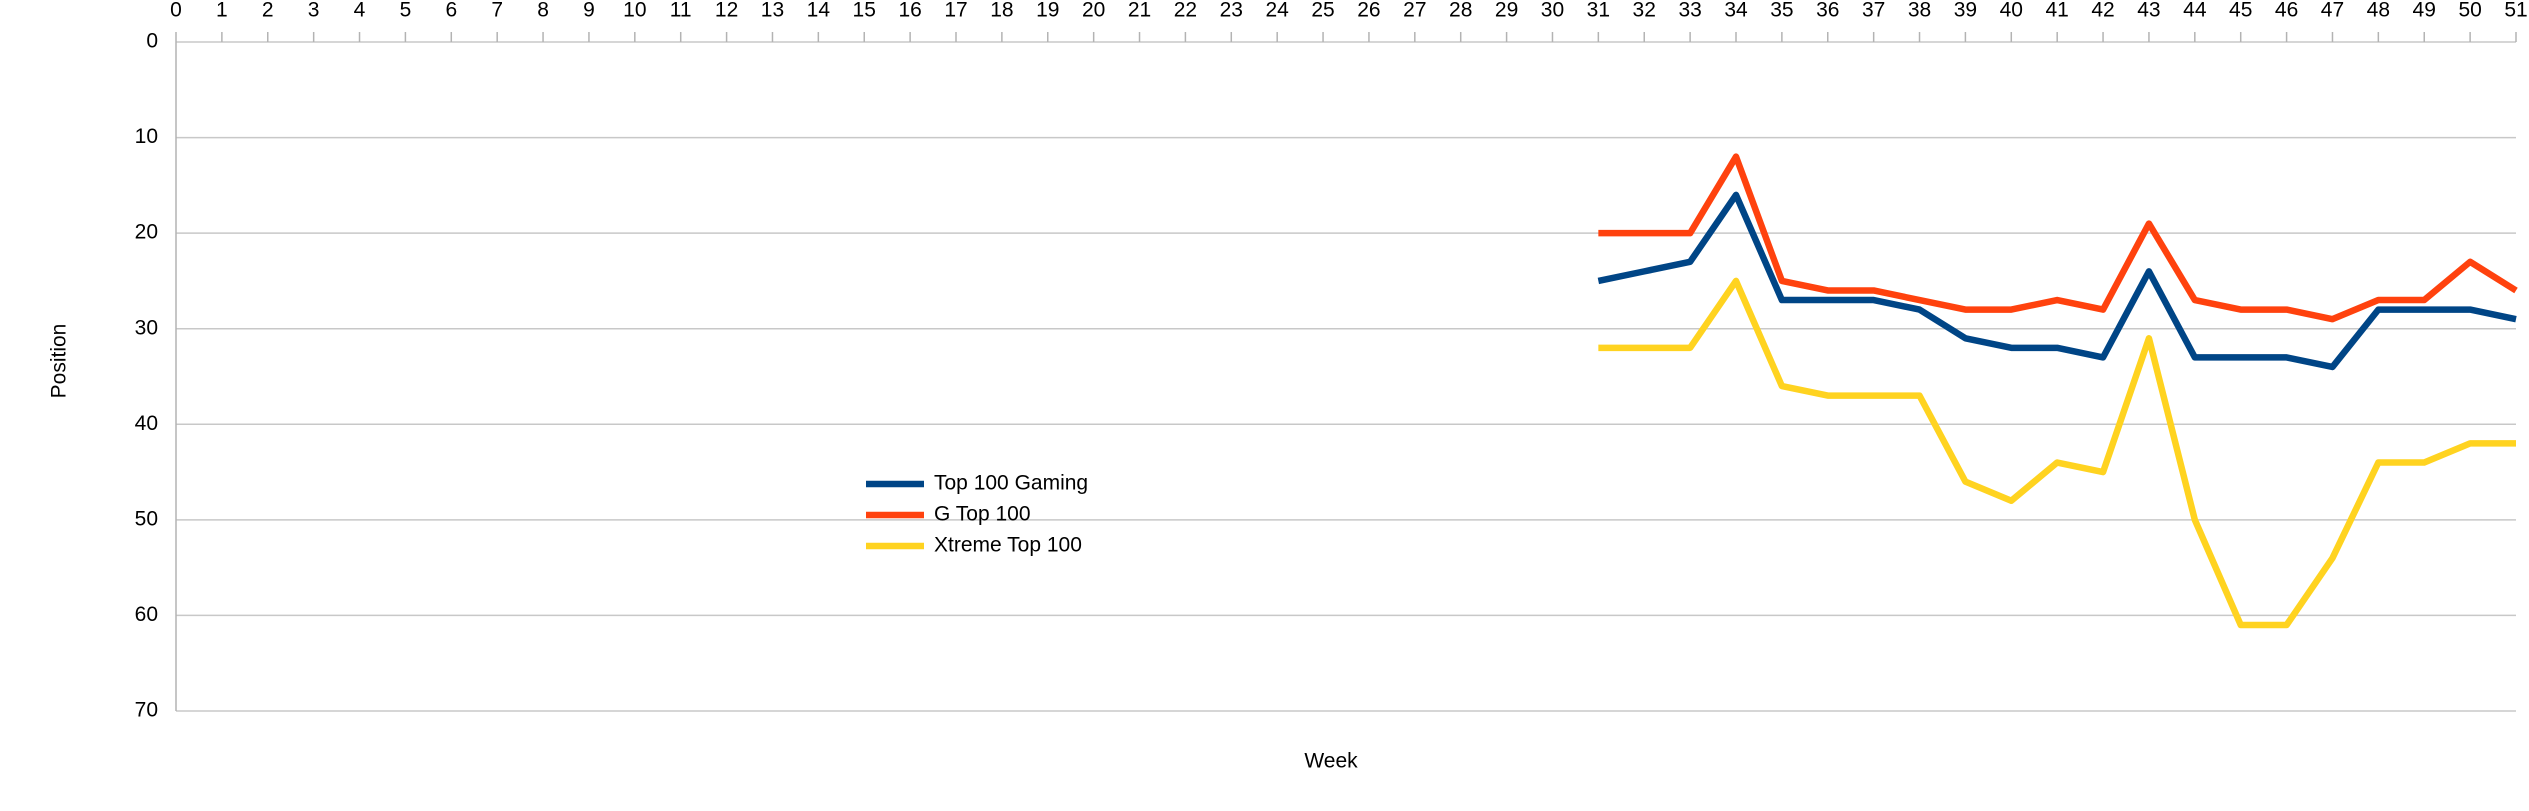 This screenshot has height=811, width=2529. I want to click on x-tick-label: 12, so click(726, 11).